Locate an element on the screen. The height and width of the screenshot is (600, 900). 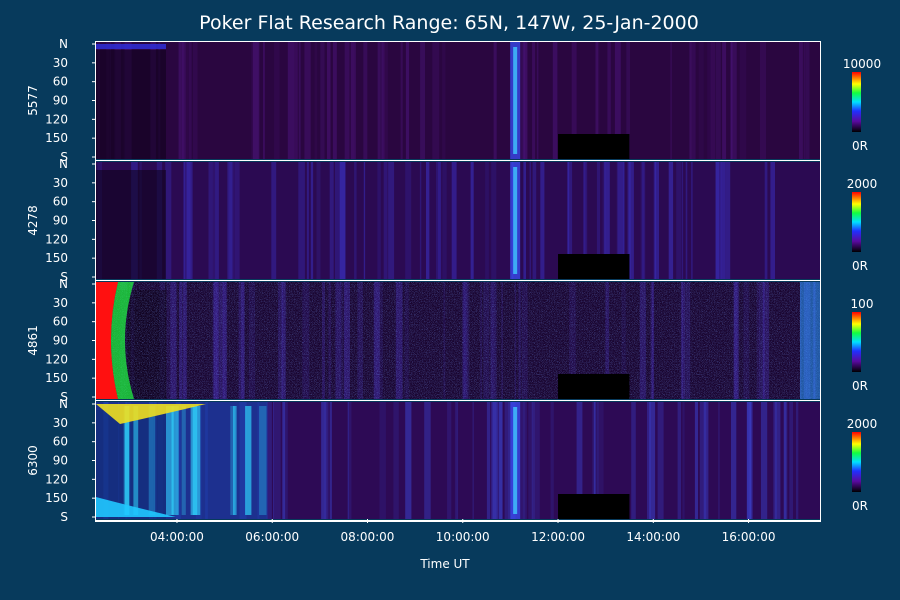
heatmap-dark-region is located at coordinates (131, 104).